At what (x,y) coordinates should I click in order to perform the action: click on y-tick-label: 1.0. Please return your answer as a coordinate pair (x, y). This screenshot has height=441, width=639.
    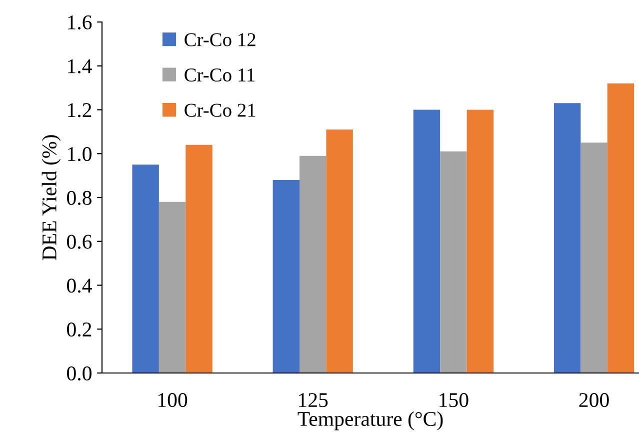
    Looking at the image, I should click on (80, 154).